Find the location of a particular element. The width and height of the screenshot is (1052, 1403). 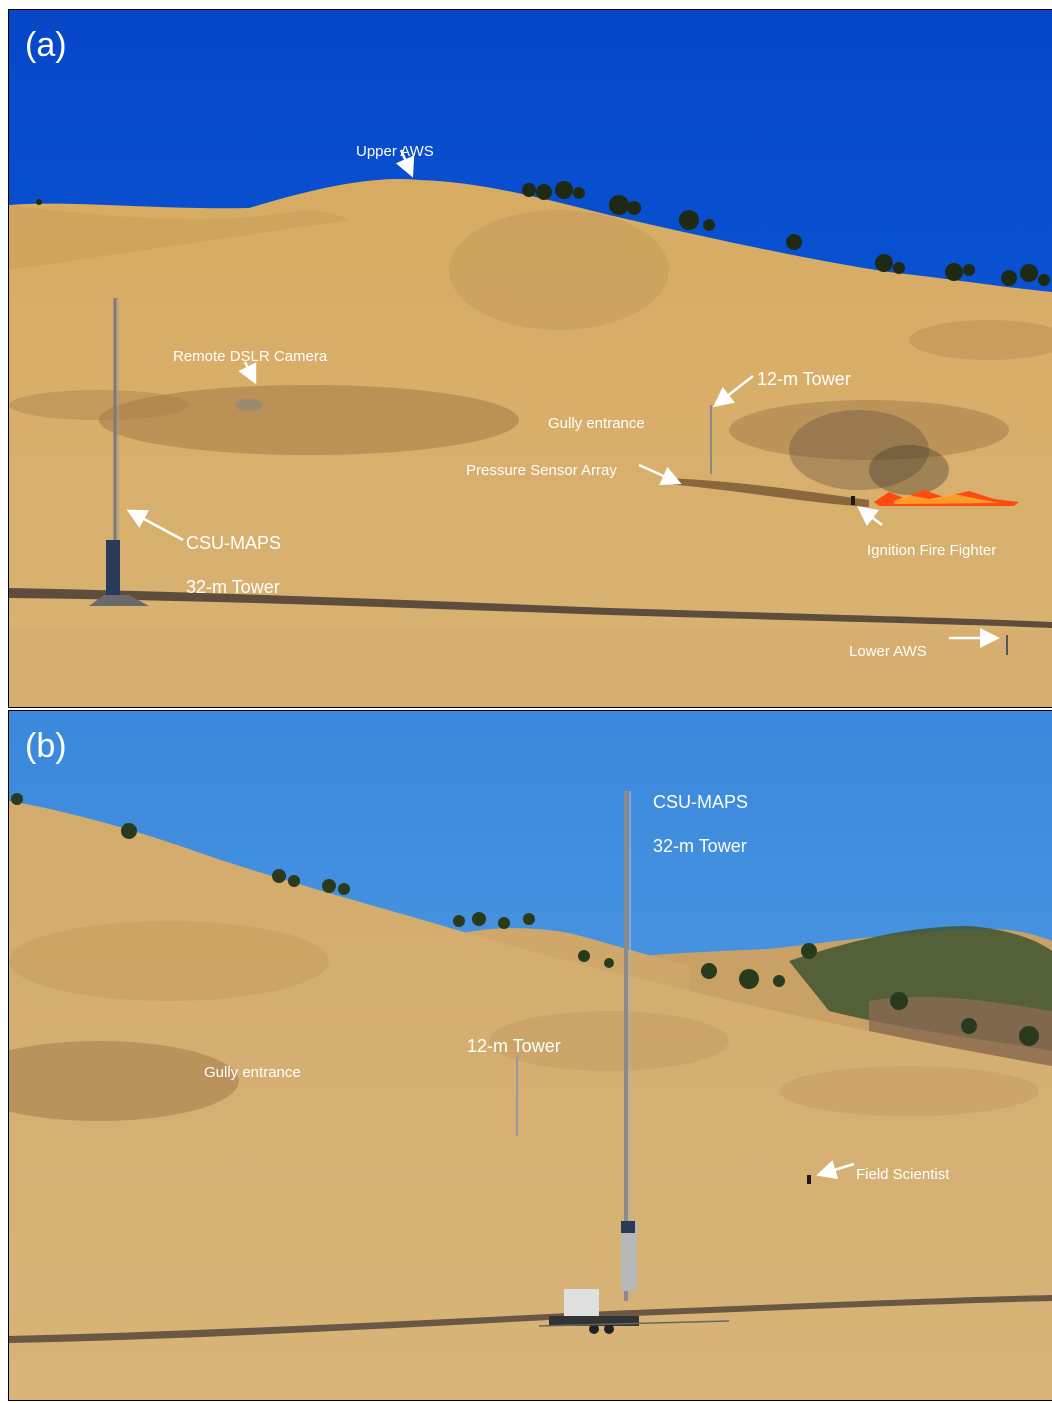

label-pressure-array: Pressure Sensor Array is located at coordinates (541, 470).